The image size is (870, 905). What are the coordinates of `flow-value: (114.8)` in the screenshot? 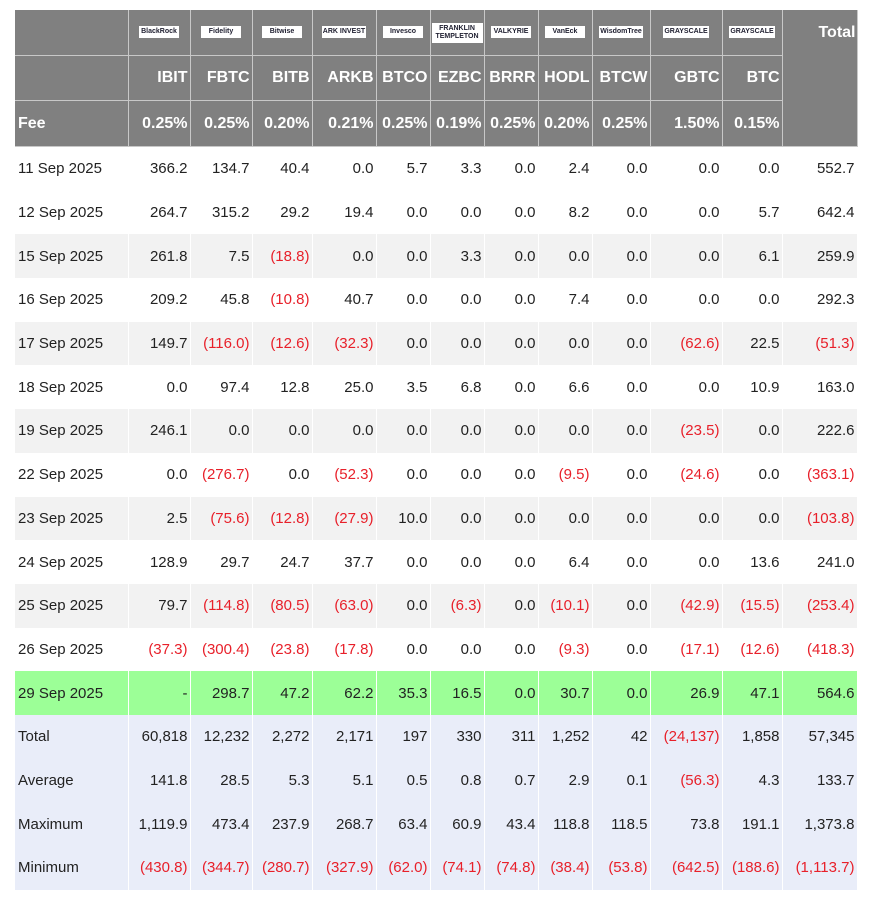 It's located at (221, 605).